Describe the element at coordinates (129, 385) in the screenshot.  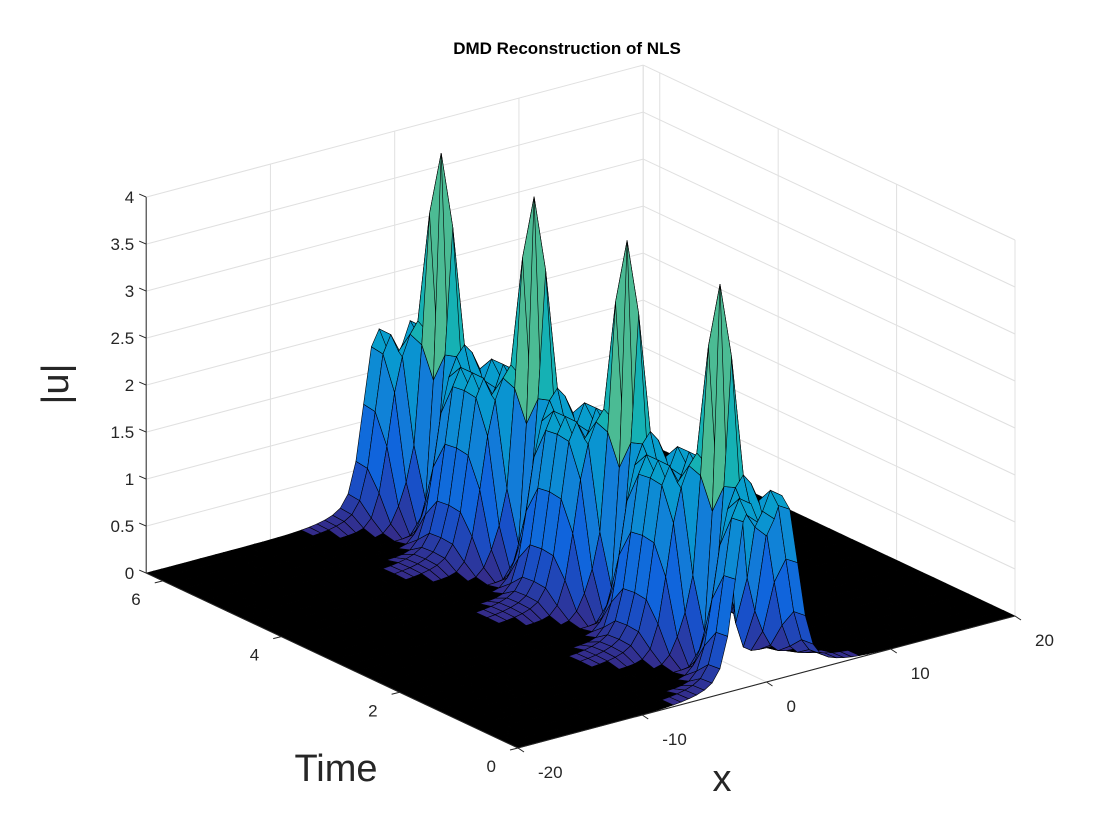
I see `z-tick-label: 2` at that location.